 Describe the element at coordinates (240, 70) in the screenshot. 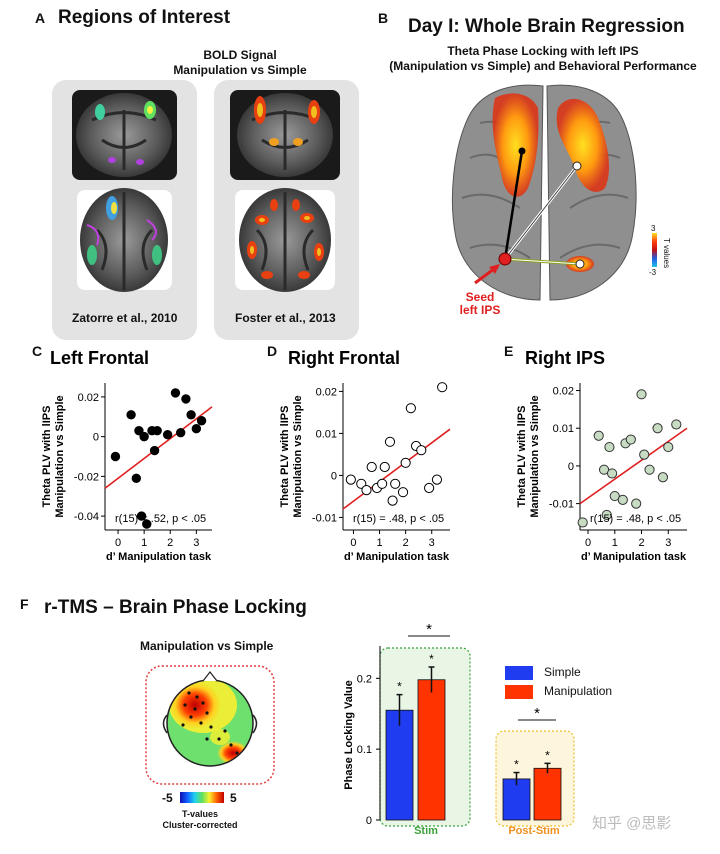

I see `panel-a-subtitle-2: Manipulation vs Simple` at that location.